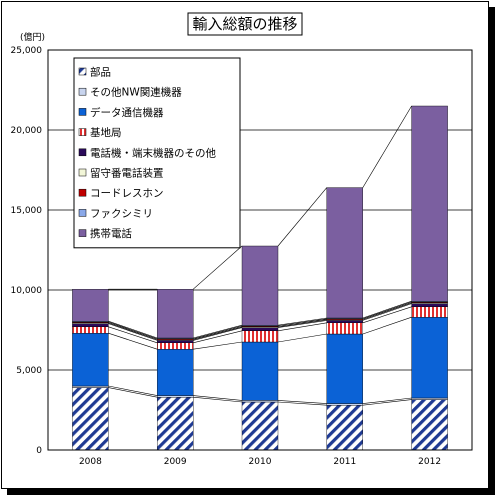 Image resolution: width=500 pixels, height=500 pixels. I want to click on y-tick-label: 20,000, so click(27, 131).